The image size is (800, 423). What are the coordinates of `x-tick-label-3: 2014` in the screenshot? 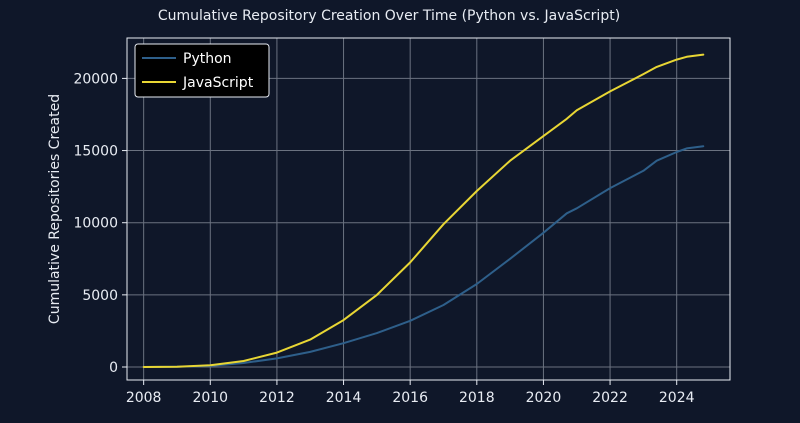 It's located at (344, 398).